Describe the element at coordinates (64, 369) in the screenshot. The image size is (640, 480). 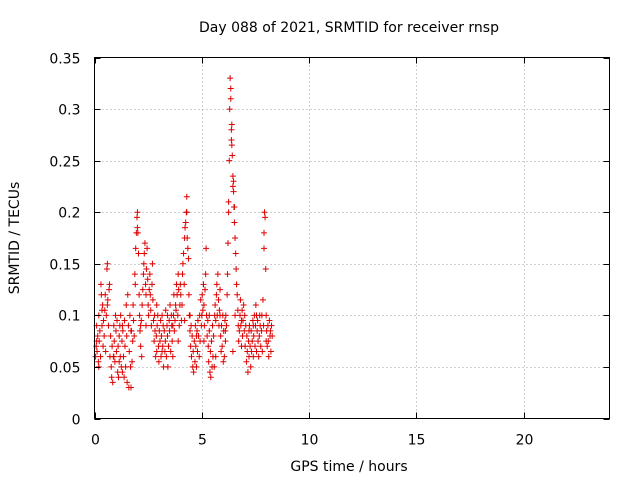
I see `y-tick-label: 0.05` at that location.